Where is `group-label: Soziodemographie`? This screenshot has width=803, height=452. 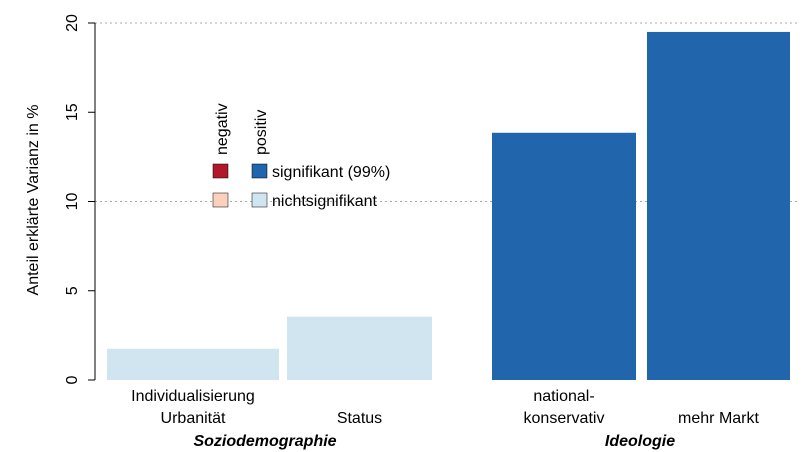
group-label: Soziodemographie is located at coordinates (264, 441).